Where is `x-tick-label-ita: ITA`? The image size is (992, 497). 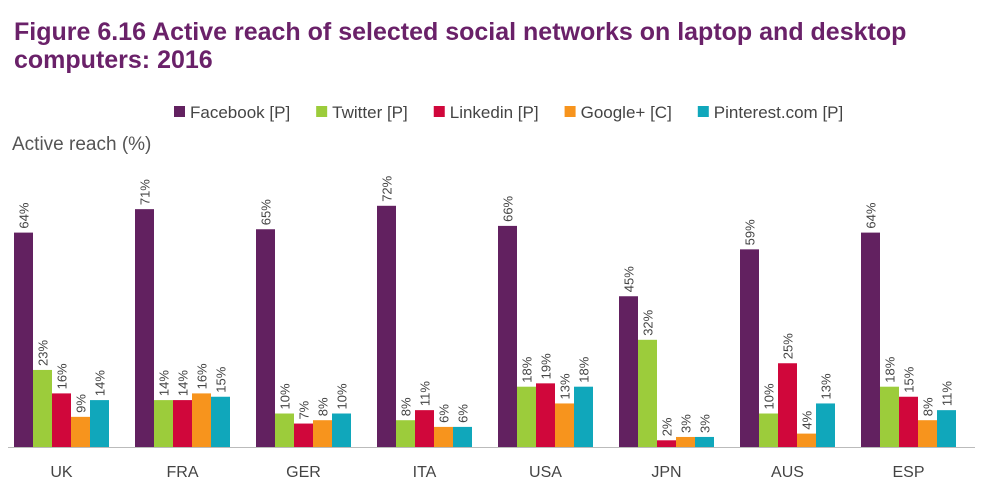 x-tick-label-ita: ITA is located at coordinates (425, 472).